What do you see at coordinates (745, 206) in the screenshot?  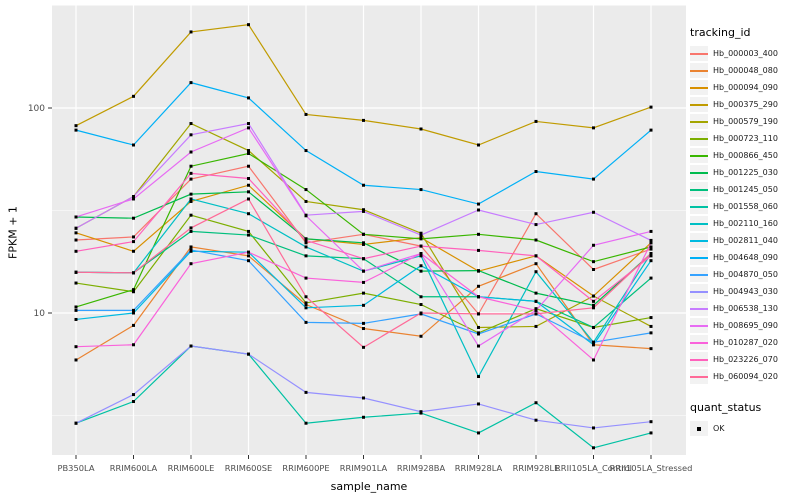 I see `legend-item-label: Hb_001558_060` at bounding box center [745, 206].